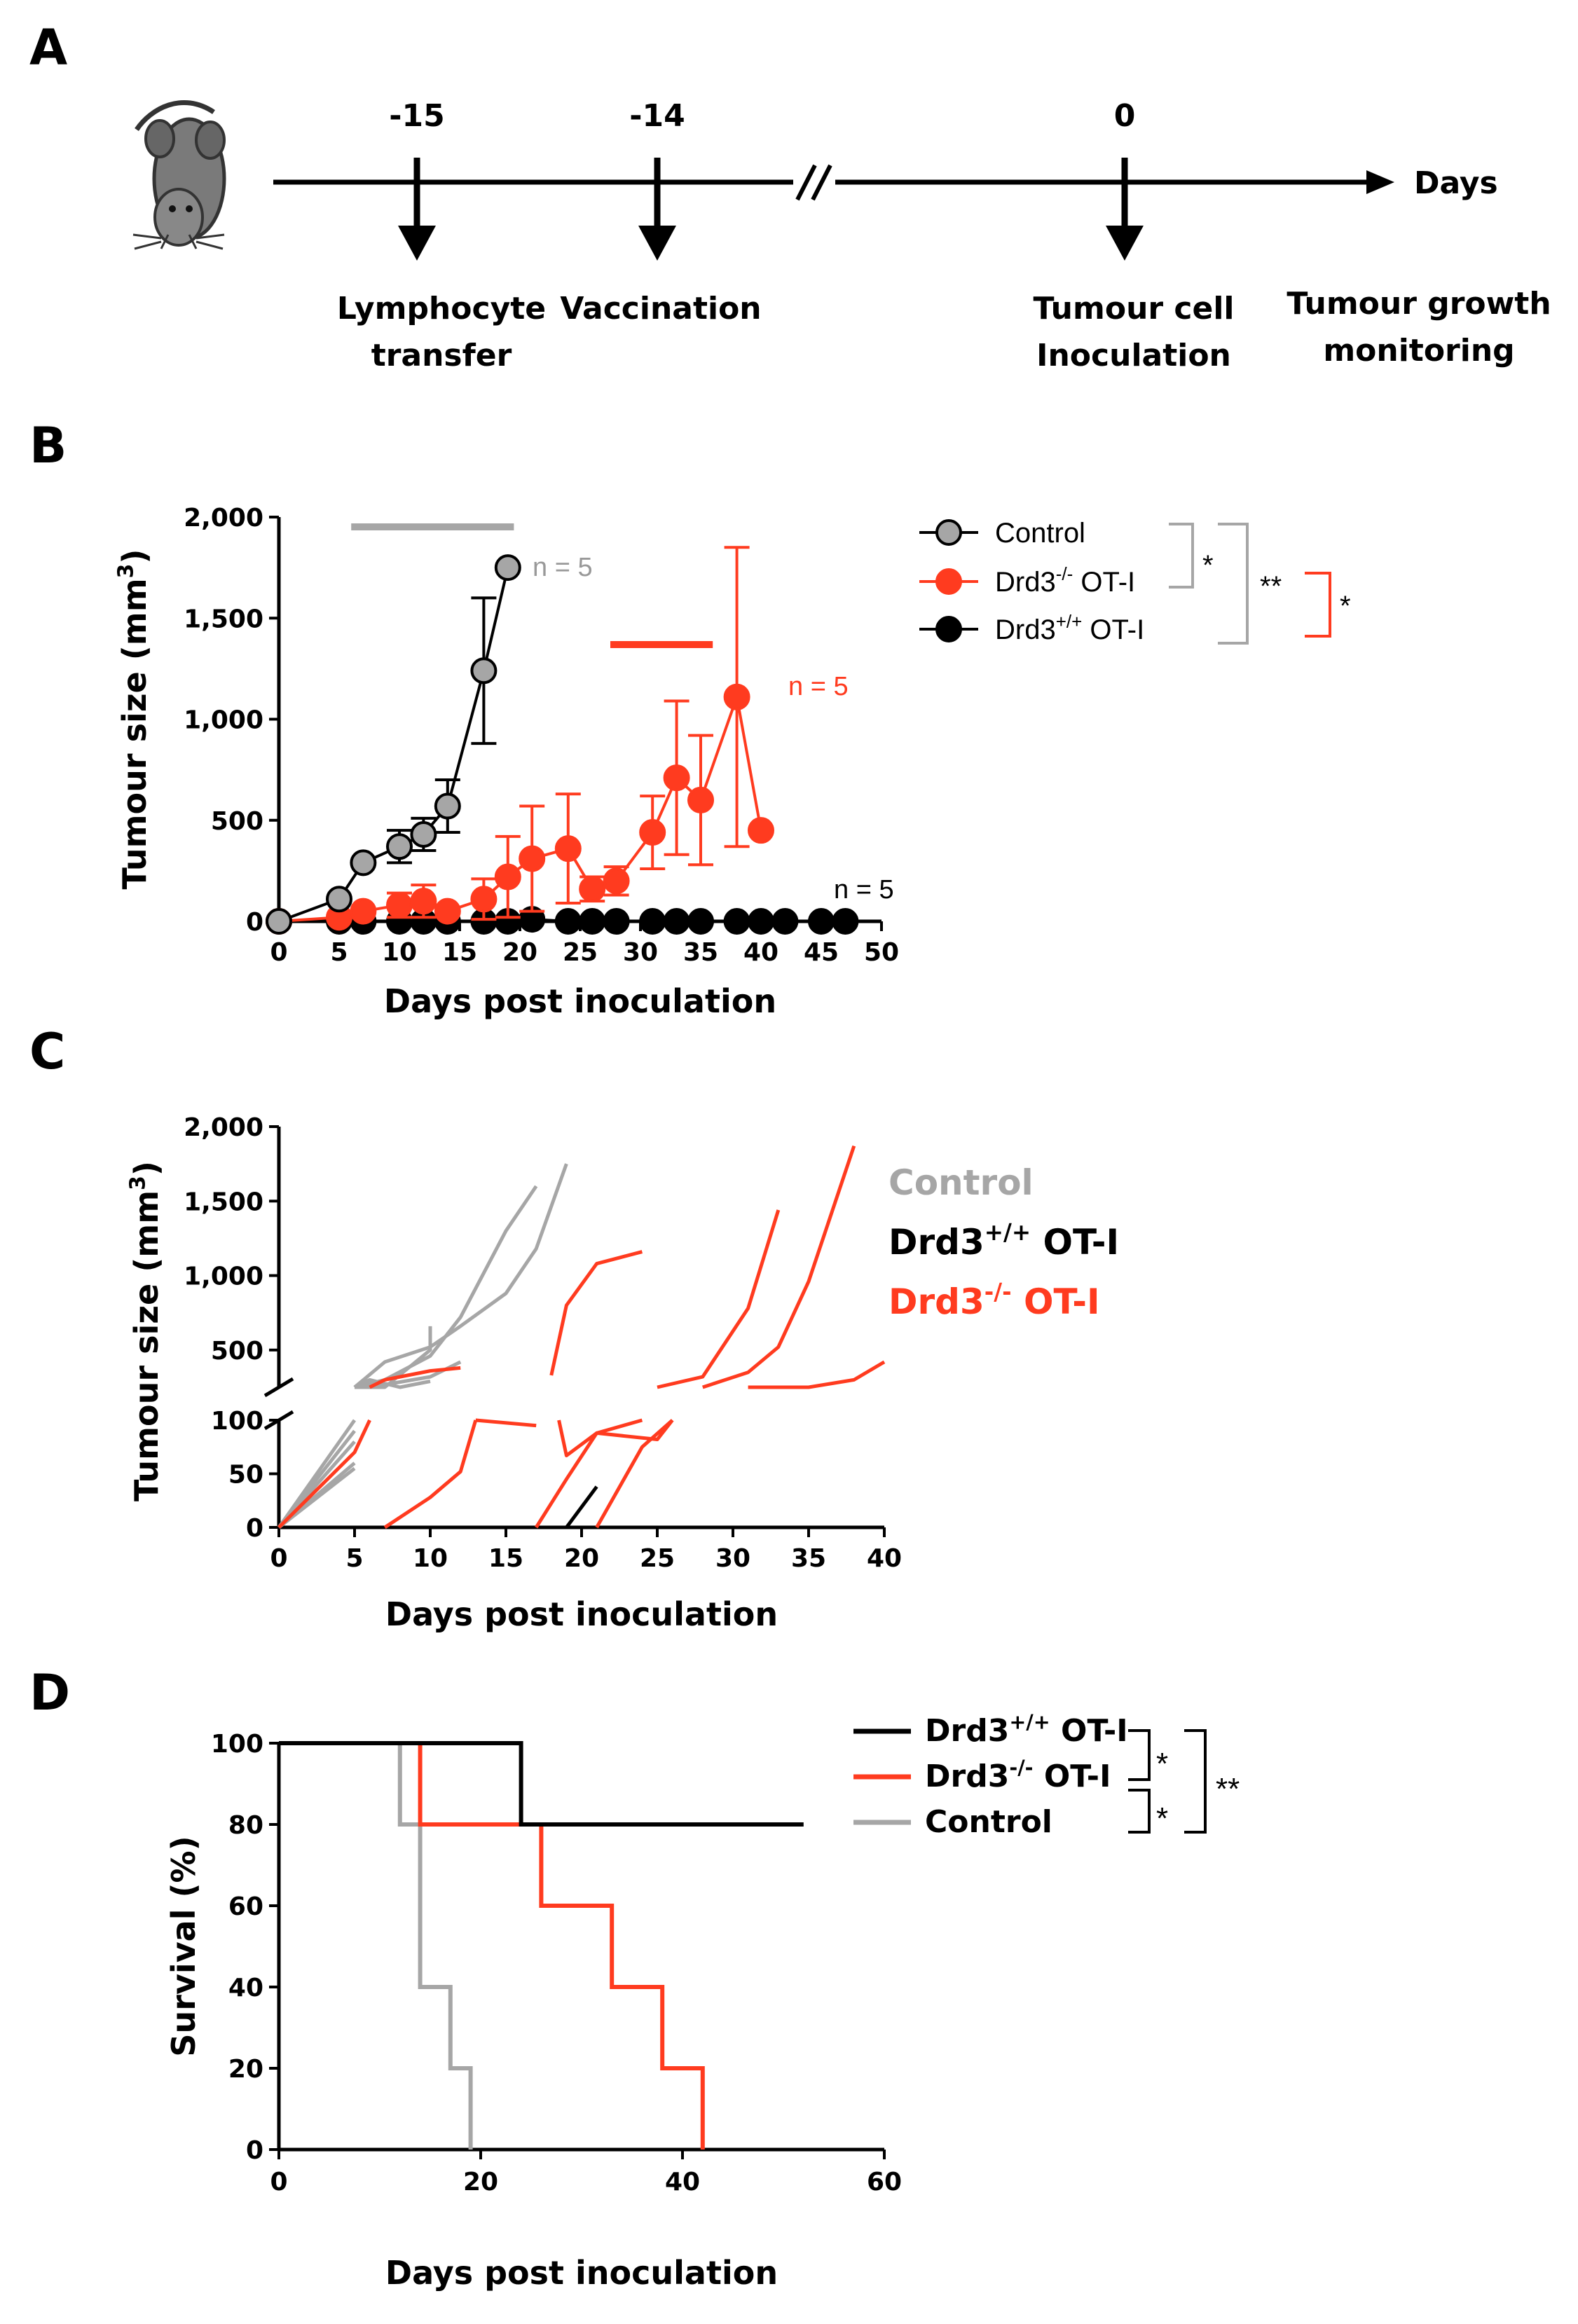  Describe the element at coordinates (884, 2182) in the screenshot. I see `x-tick-label: 60` at that location.